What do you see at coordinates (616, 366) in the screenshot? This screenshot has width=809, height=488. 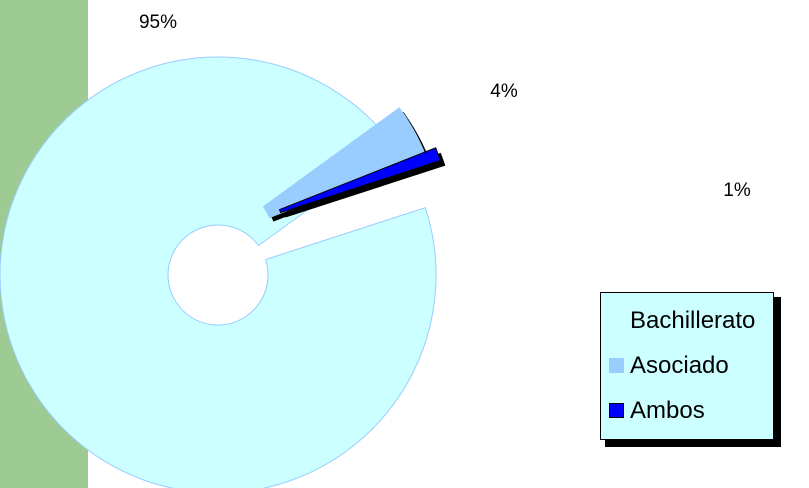 I see `legend-swatch-asociado` at bounding box center [616, 366].